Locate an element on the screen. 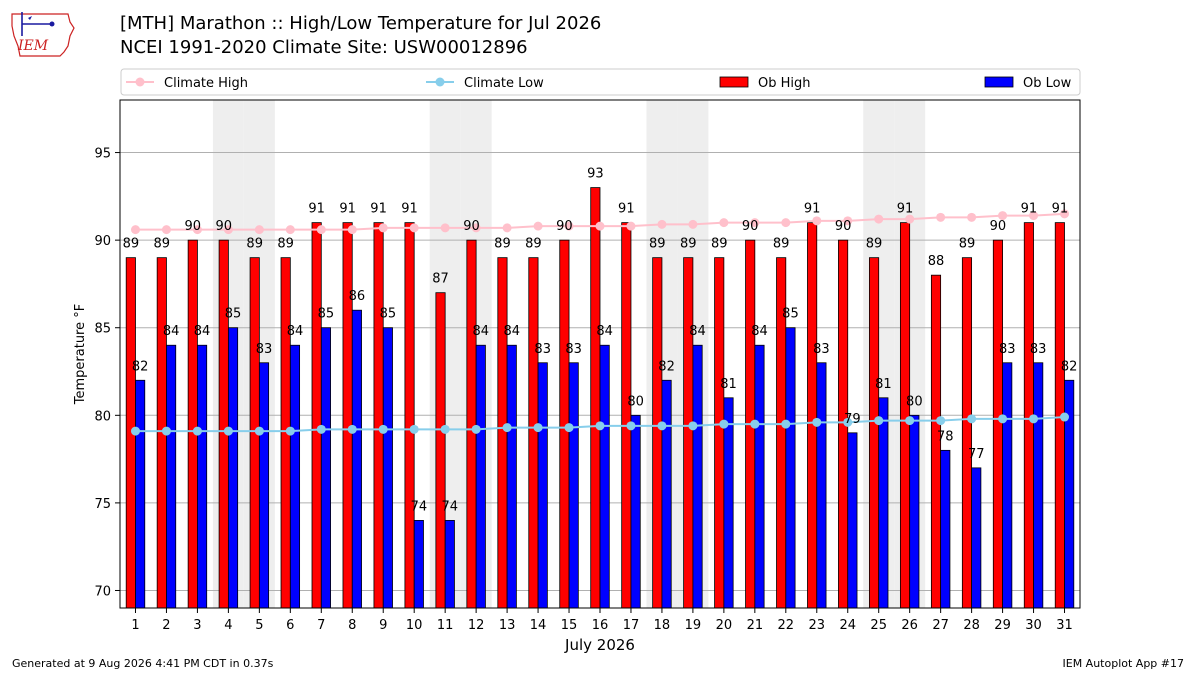  x-tick-label-13: 13 is located at coordinates (507, 625).